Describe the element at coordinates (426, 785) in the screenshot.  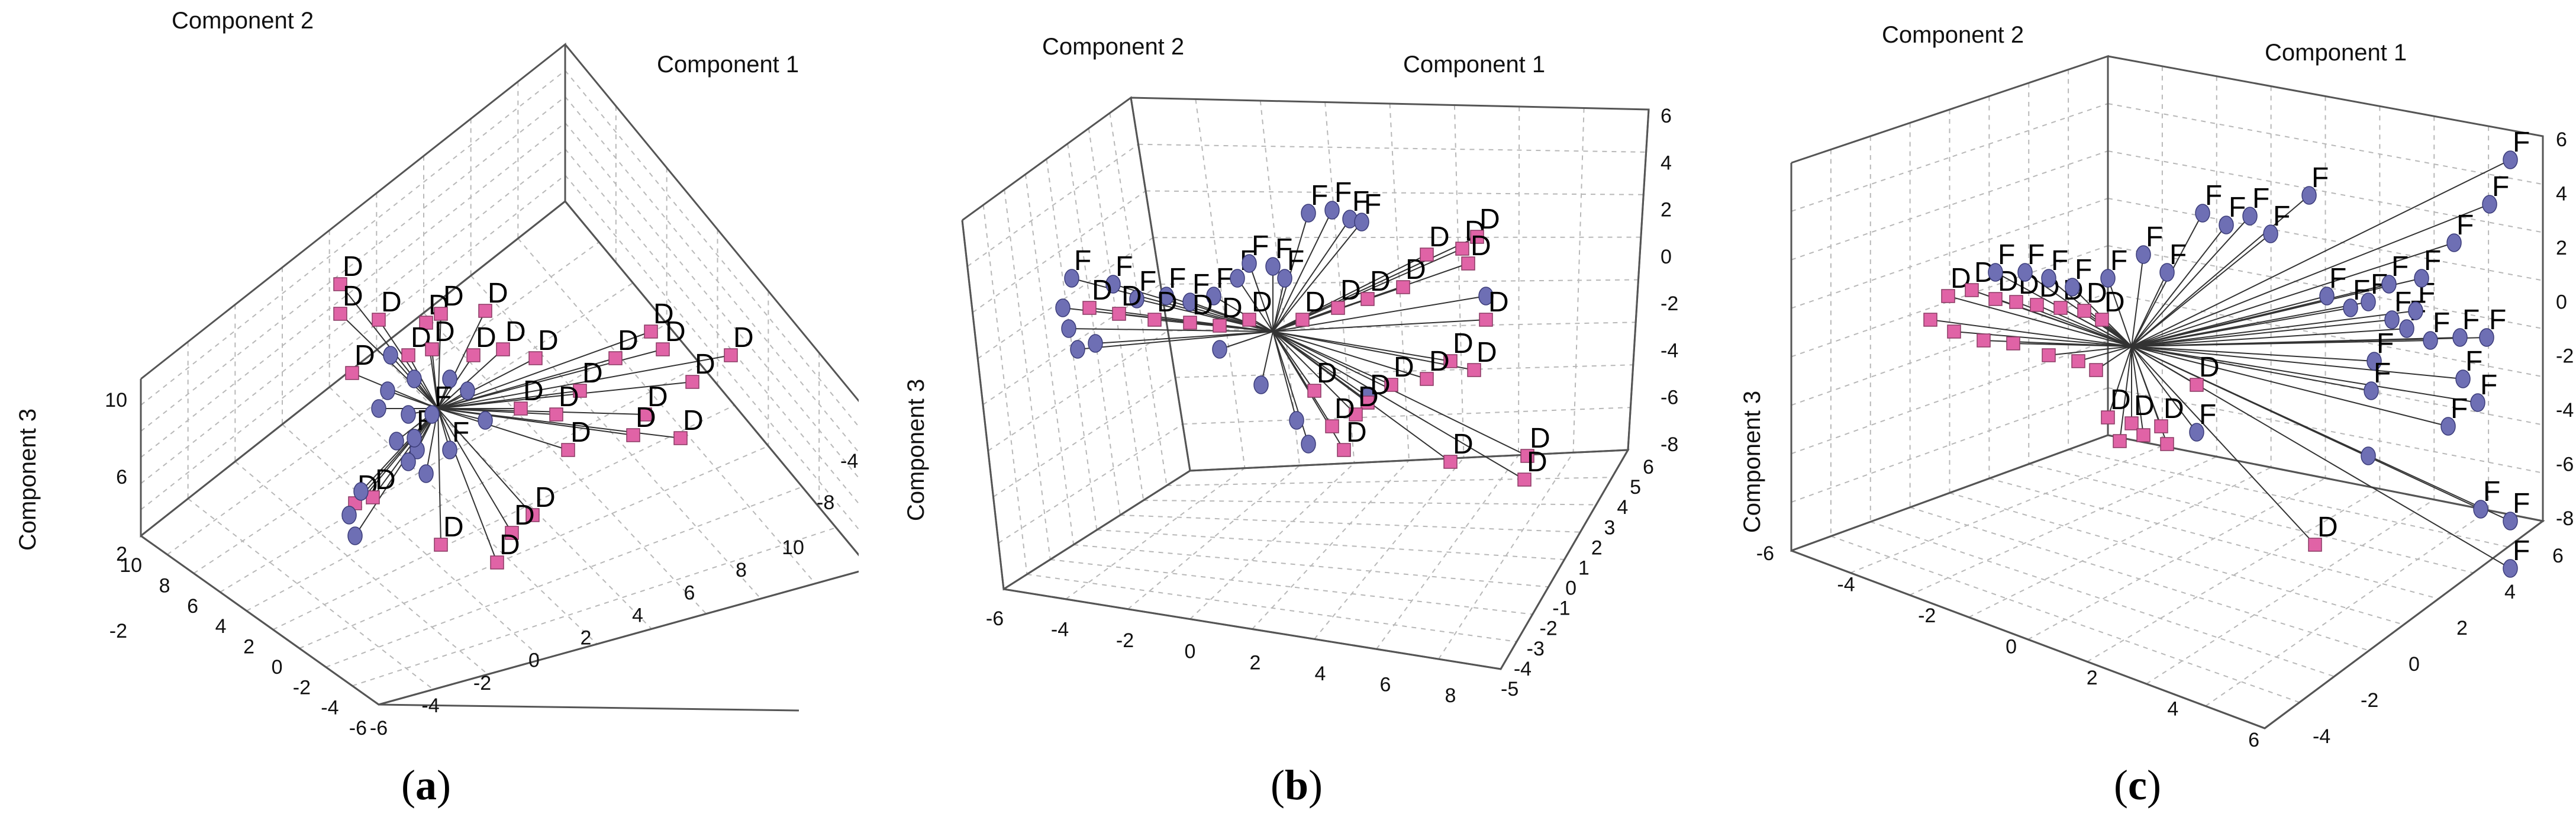
I see `chart-a-caption: (a)` at that location.